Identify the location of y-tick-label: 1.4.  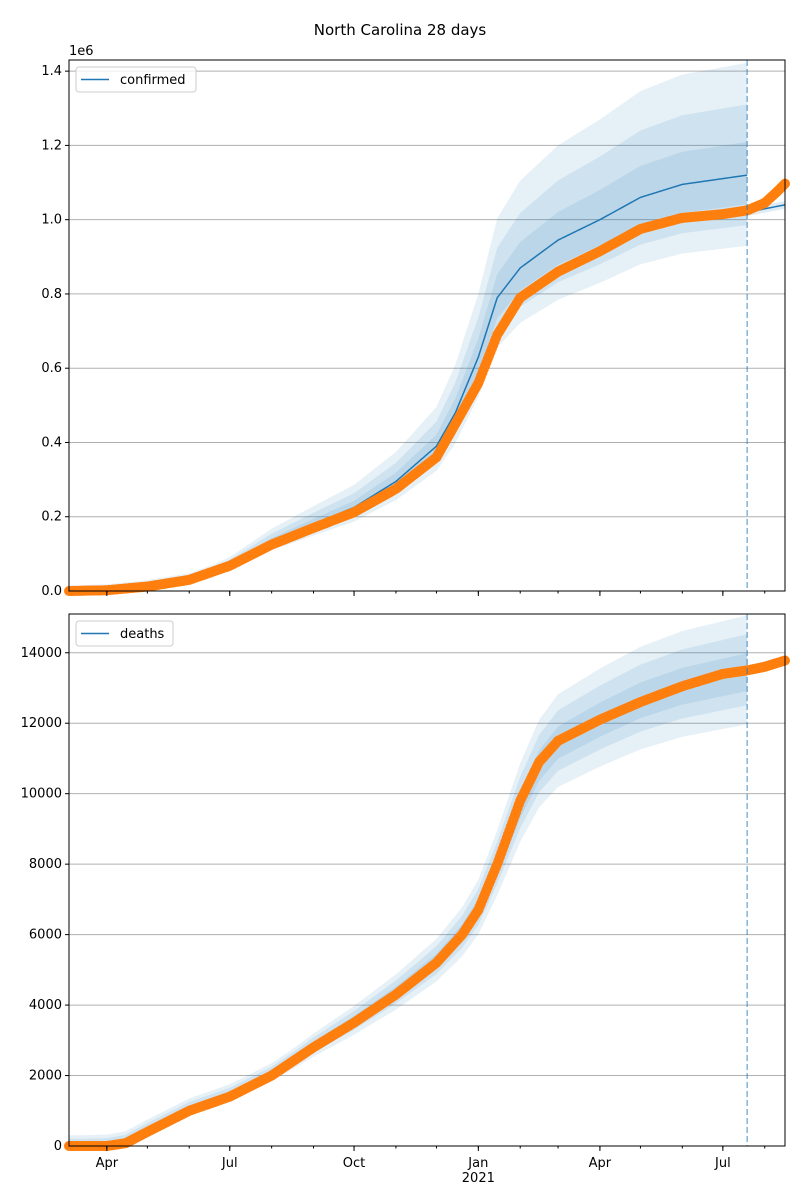
(51, 71).